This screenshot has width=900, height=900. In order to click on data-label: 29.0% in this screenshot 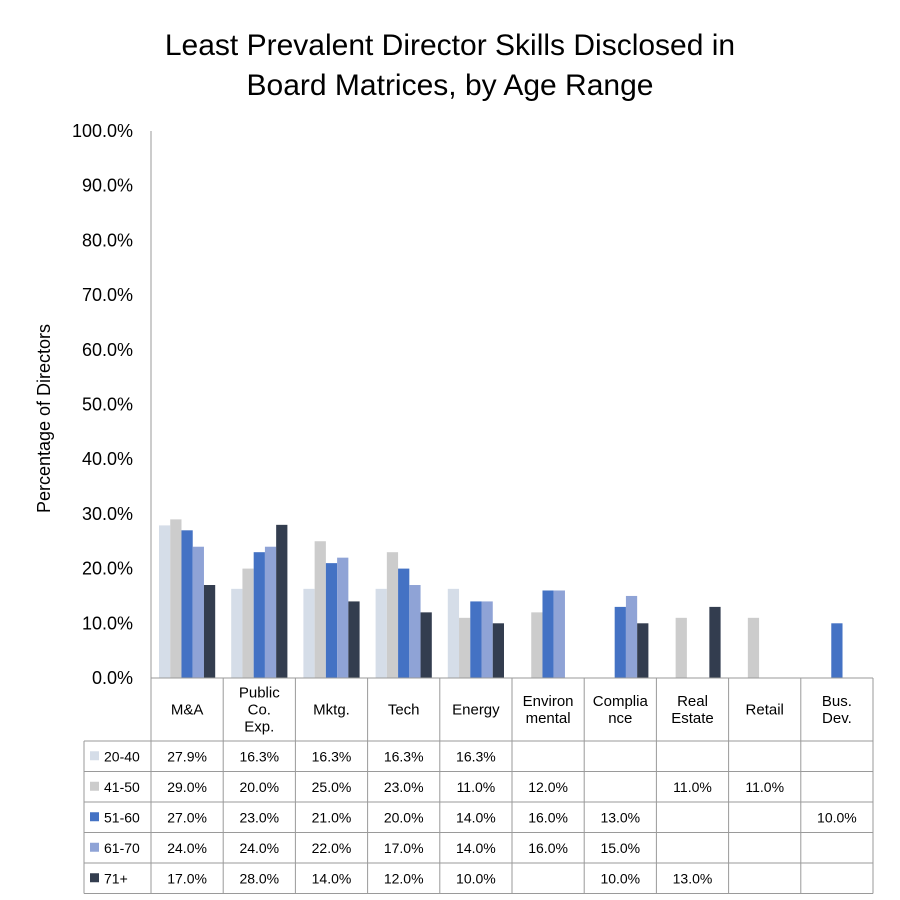, I will do `click(187, 787)`.